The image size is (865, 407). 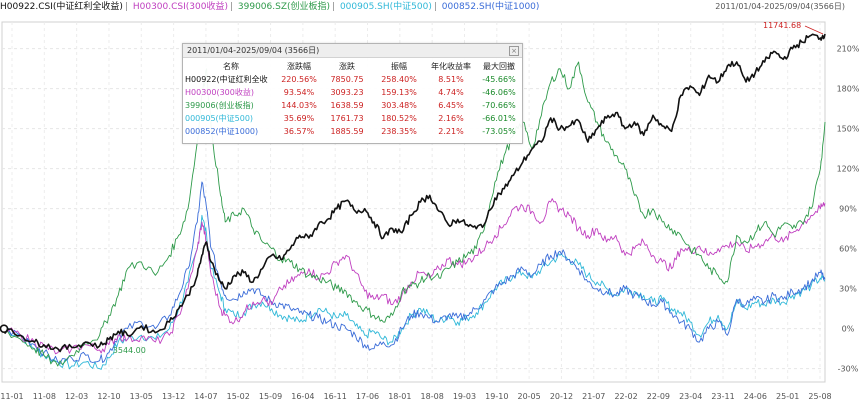 I want to click on x-tick-label: 20-12, so click(x=561, y=396).